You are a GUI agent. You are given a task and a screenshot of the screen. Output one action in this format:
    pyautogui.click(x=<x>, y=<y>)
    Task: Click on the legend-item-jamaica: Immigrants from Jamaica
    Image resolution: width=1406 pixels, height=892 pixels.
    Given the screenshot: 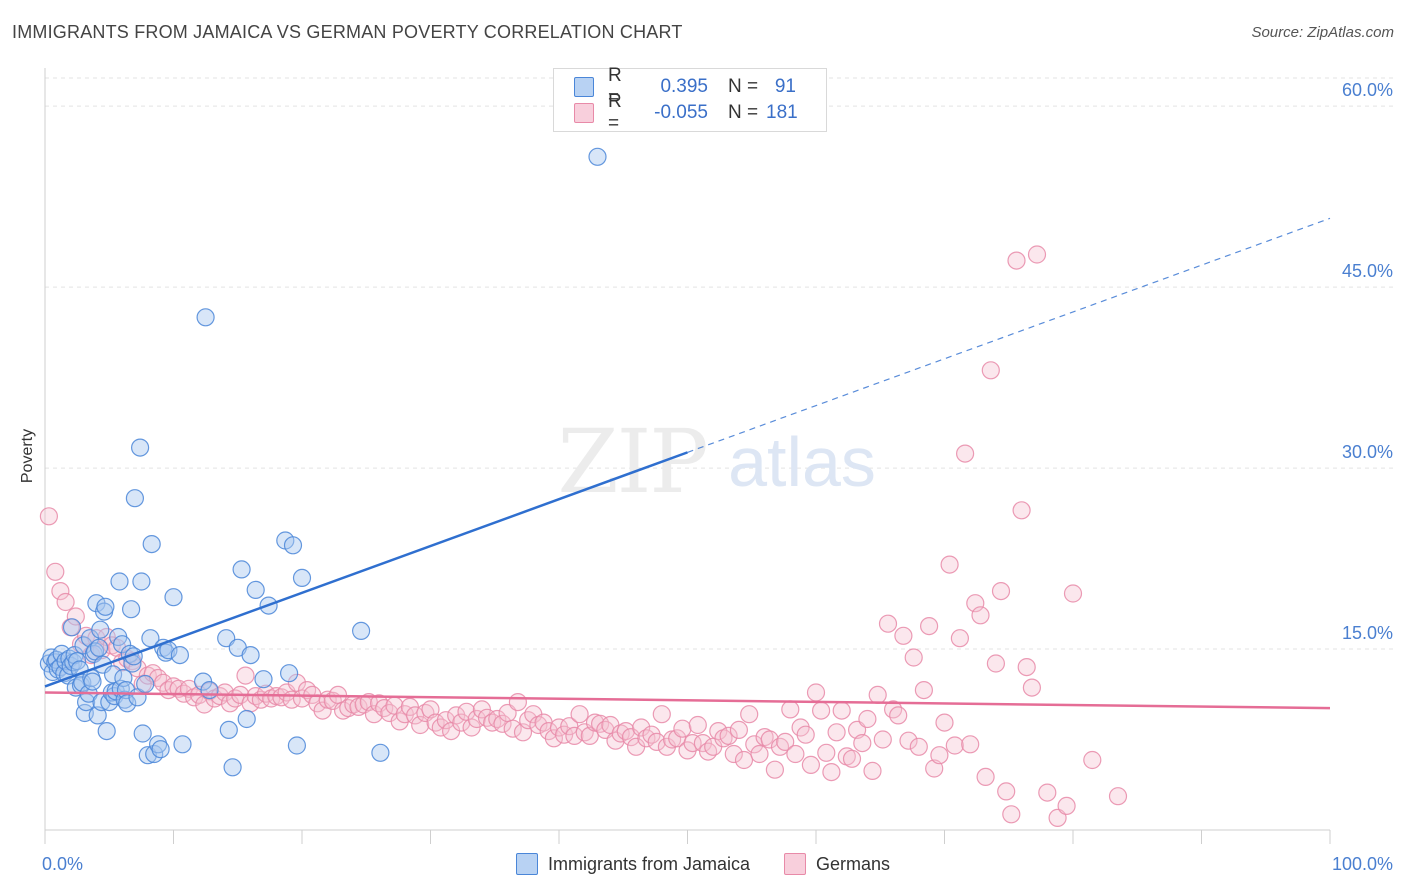 What is the action you would take?
    pyautogui.click(x=632, y=864)
    